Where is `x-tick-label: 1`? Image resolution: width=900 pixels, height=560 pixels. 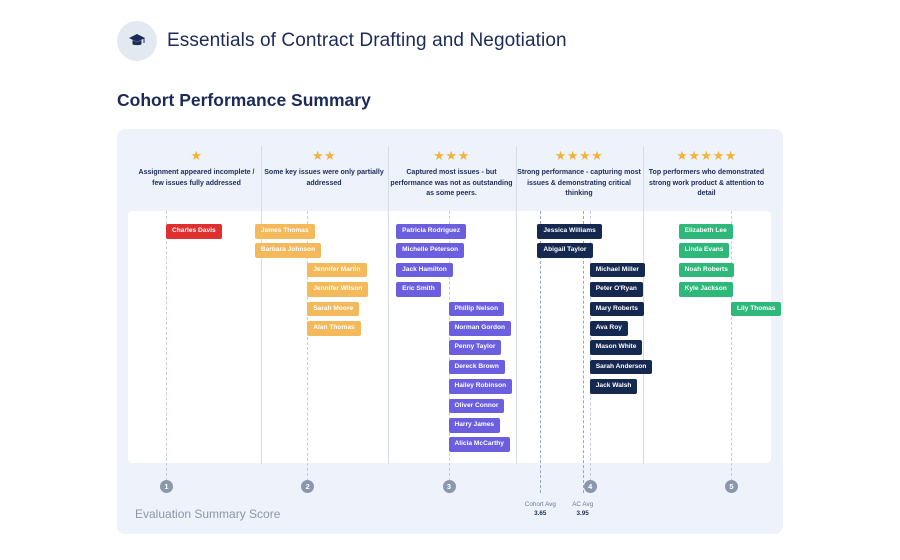
x-tick-label: 1 is located at coordinates (166, 486).